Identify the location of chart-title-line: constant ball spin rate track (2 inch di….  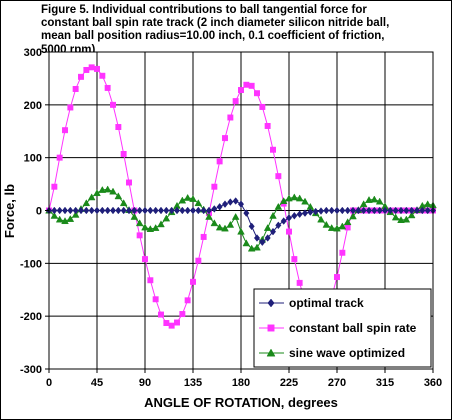
(215, 23).